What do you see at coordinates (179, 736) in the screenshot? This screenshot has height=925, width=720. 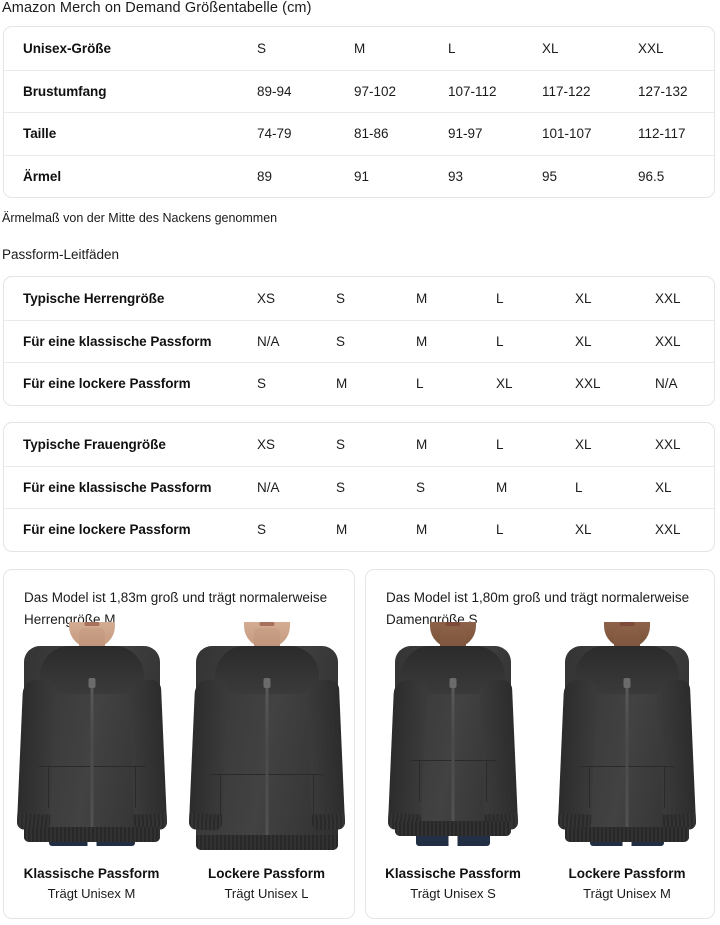 I see `male-model-figures` at bounding box center [179, 736].